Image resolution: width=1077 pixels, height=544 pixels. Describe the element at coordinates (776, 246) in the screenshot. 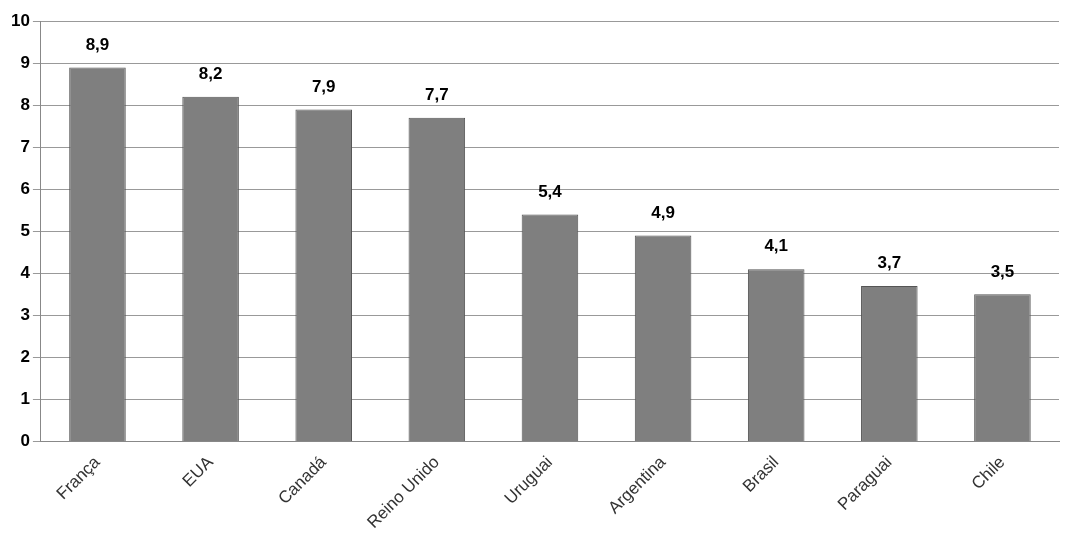

I see `data-label: 4,1` at that location.